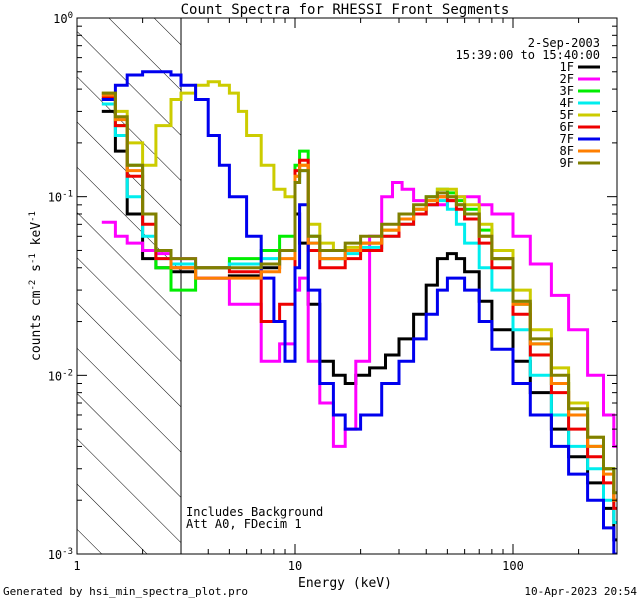  I want to click on legend-label-5F: 5F, so click(567, 115).